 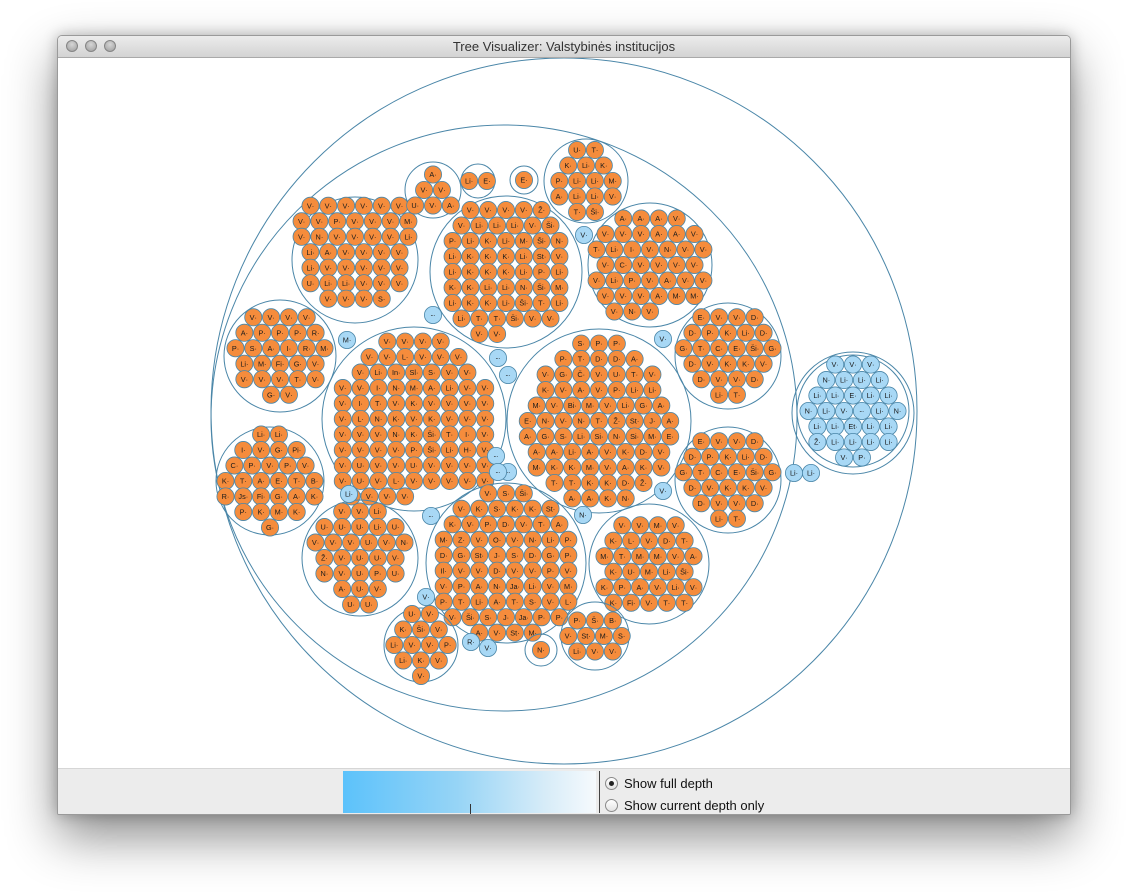 I want to click on tree-leaf-node: E·, so click(x=853, y=395).